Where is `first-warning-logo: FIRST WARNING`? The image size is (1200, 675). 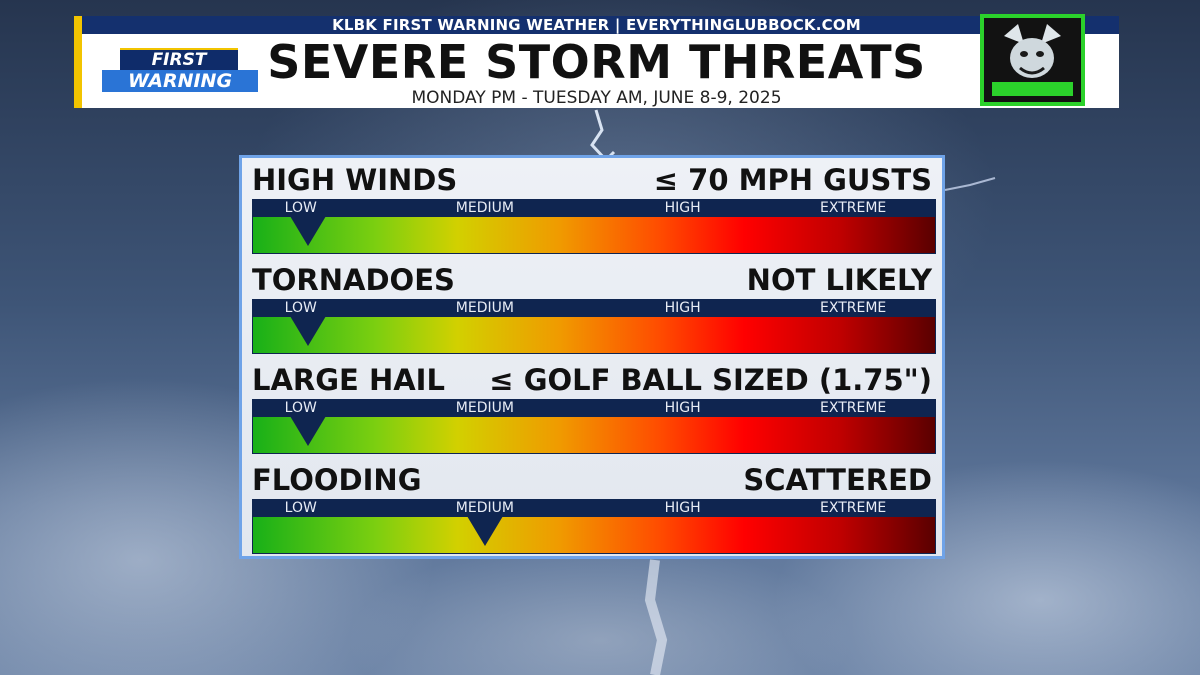 first-warning-logo: FIRST WARNING is located at coordinates (180, 70).